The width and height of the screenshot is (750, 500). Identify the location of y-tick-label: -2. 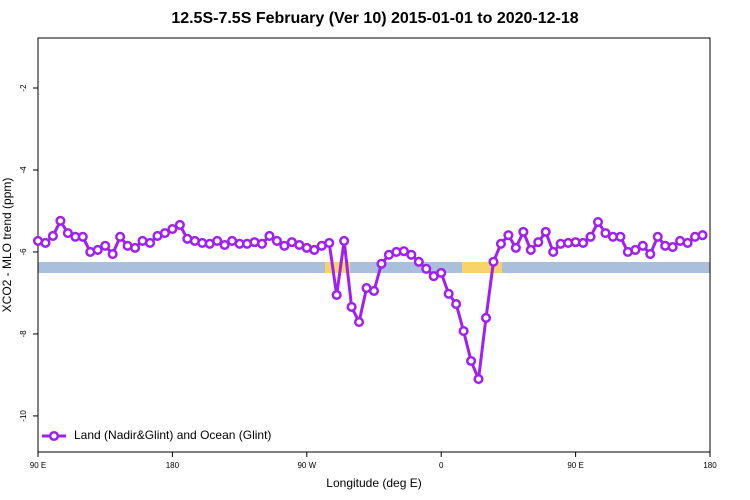
(23, 88).